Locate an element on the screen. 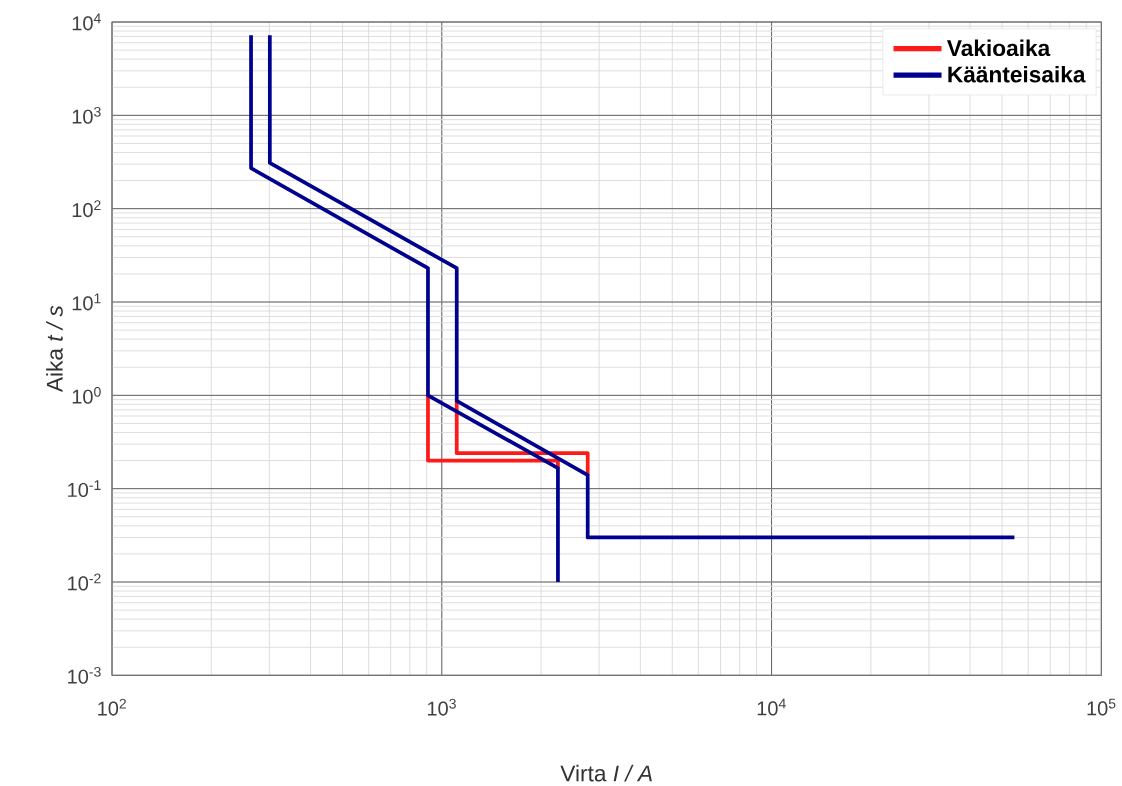 This screenshot has width=1122, height=786. y-tick-label: 10$^{2}$ is located at coordinates (86, 209).